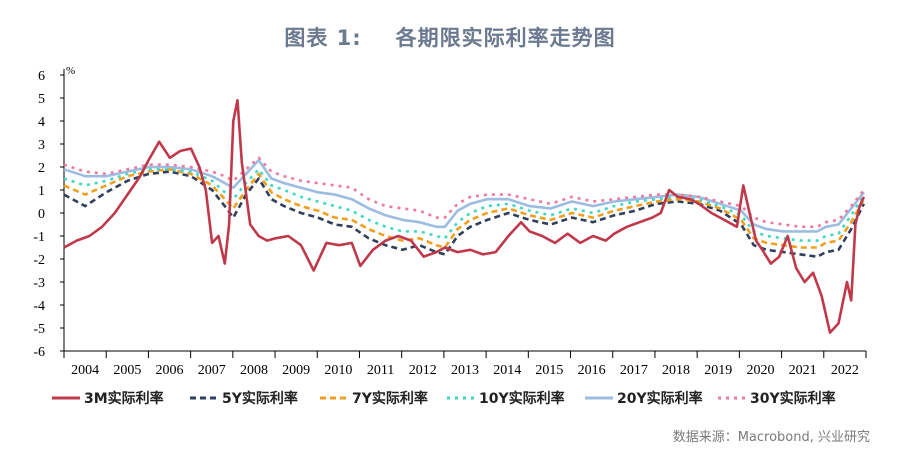  I want to click on y-tick-label: 4, so click(41, 122).